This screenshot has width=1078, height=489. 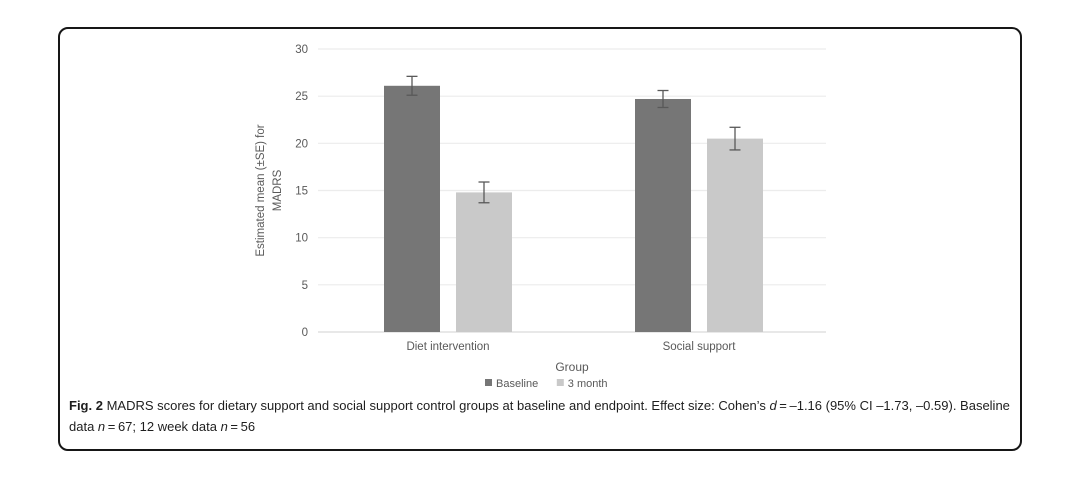 I want to click on y-tick-label: 25, so click(x=301, y=97).